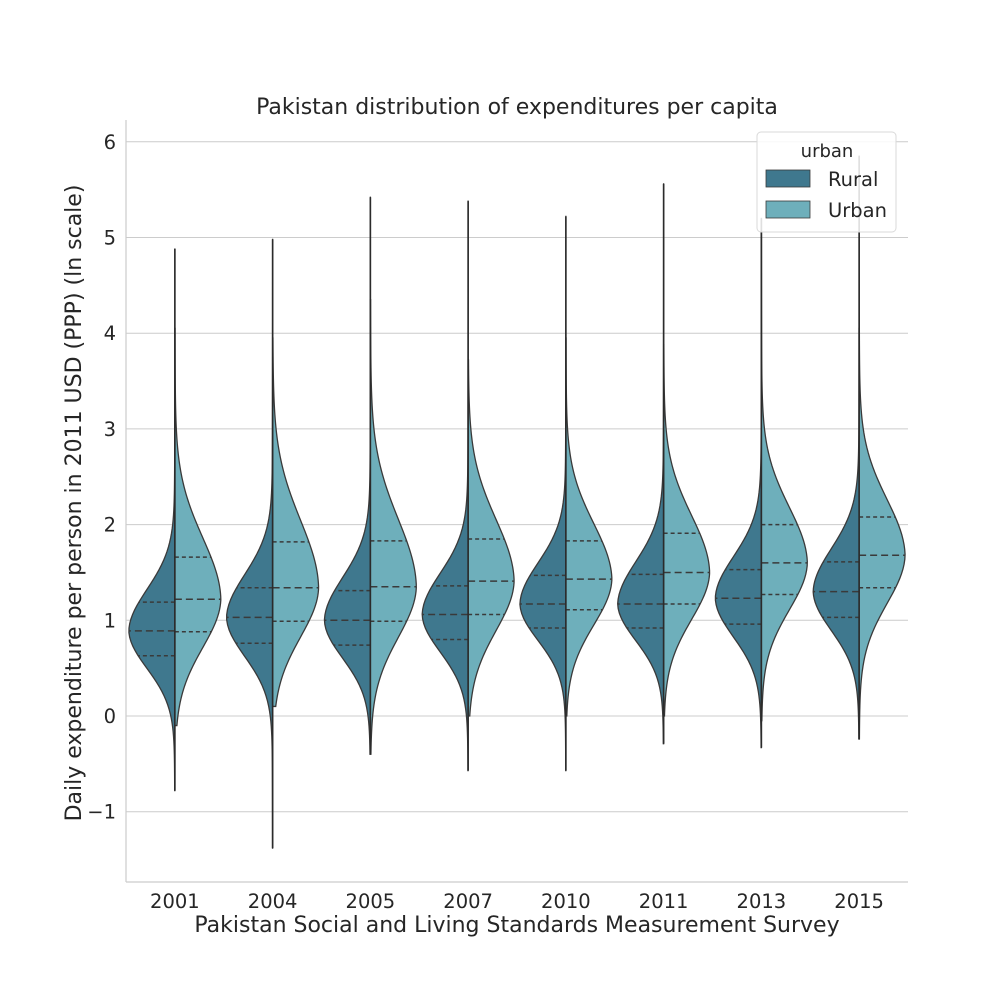 This screenshot has height=1008, width=1008. I want to click on violin-rural-2001, so click(152, 520).